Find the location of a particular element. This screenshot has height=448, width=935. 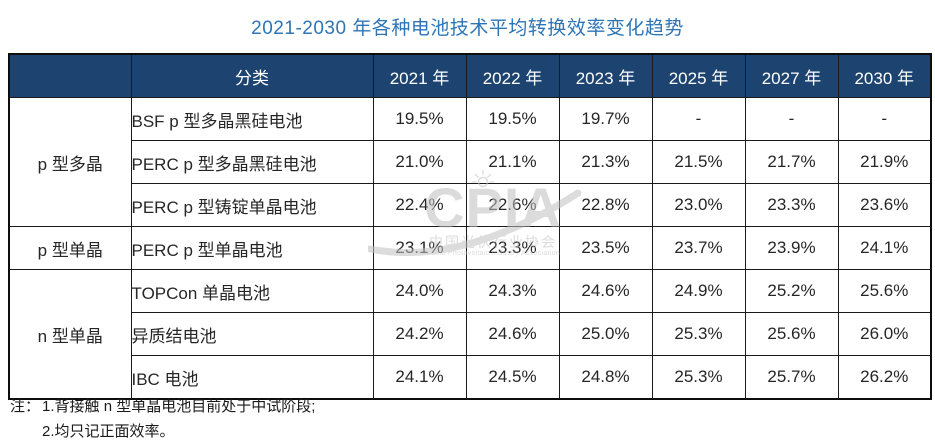

category-cell: BSF p 型多晶黑硅电池 is located at coordinates (252, 119).